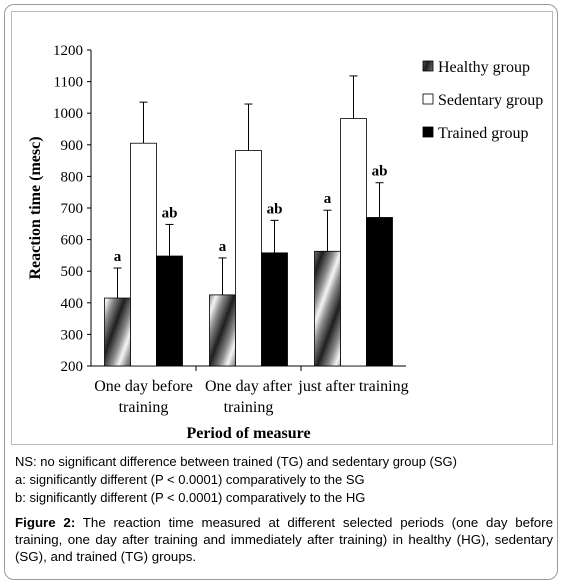 The image size is (562, 582). Describe the element at coordinates (490, 100) in the screenshot. I see `legend-label: Sedentary group` at that location.